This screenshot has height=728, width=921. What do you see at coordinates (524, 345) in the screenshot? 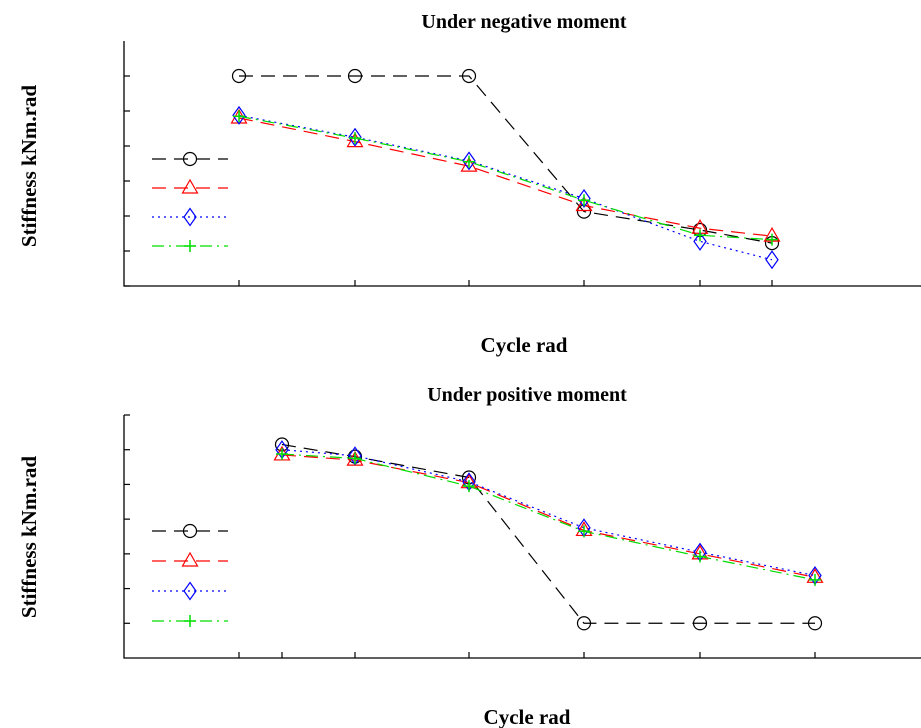
I see `x-axis-label-negative: Cycle rad` at bounding box center [524, 345].